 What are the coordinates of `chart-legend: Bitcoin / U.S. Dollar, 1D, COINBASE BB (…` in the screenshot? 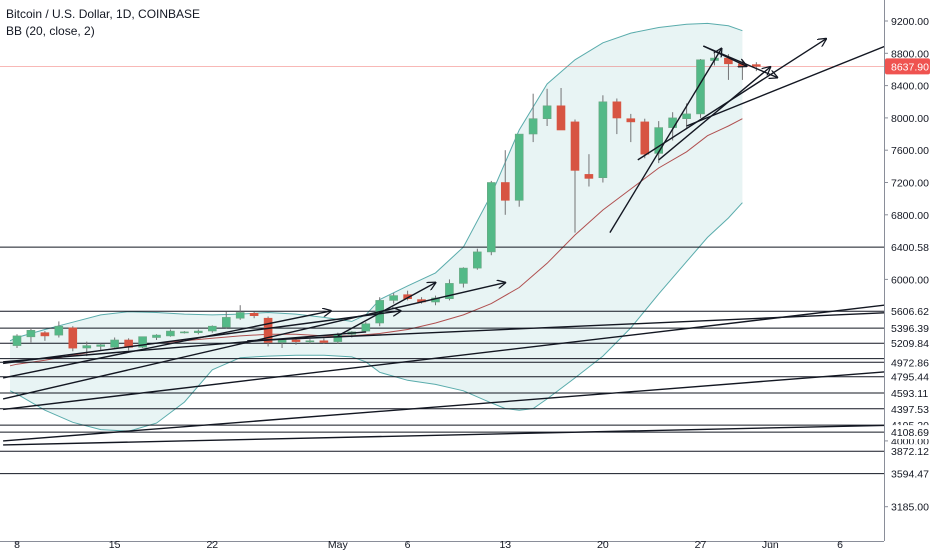 It's located at (103, 23).